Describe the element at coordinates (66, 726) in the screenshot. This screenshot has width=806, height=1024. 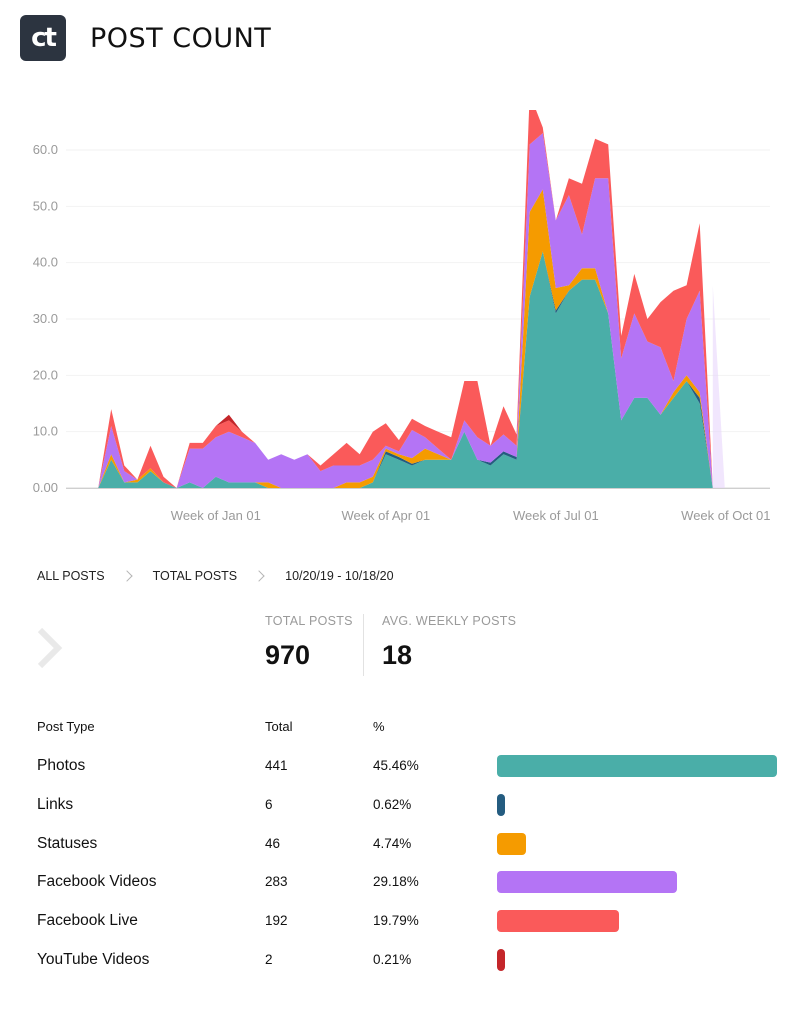
I see `column-header-post-type: Post Type` at that location.